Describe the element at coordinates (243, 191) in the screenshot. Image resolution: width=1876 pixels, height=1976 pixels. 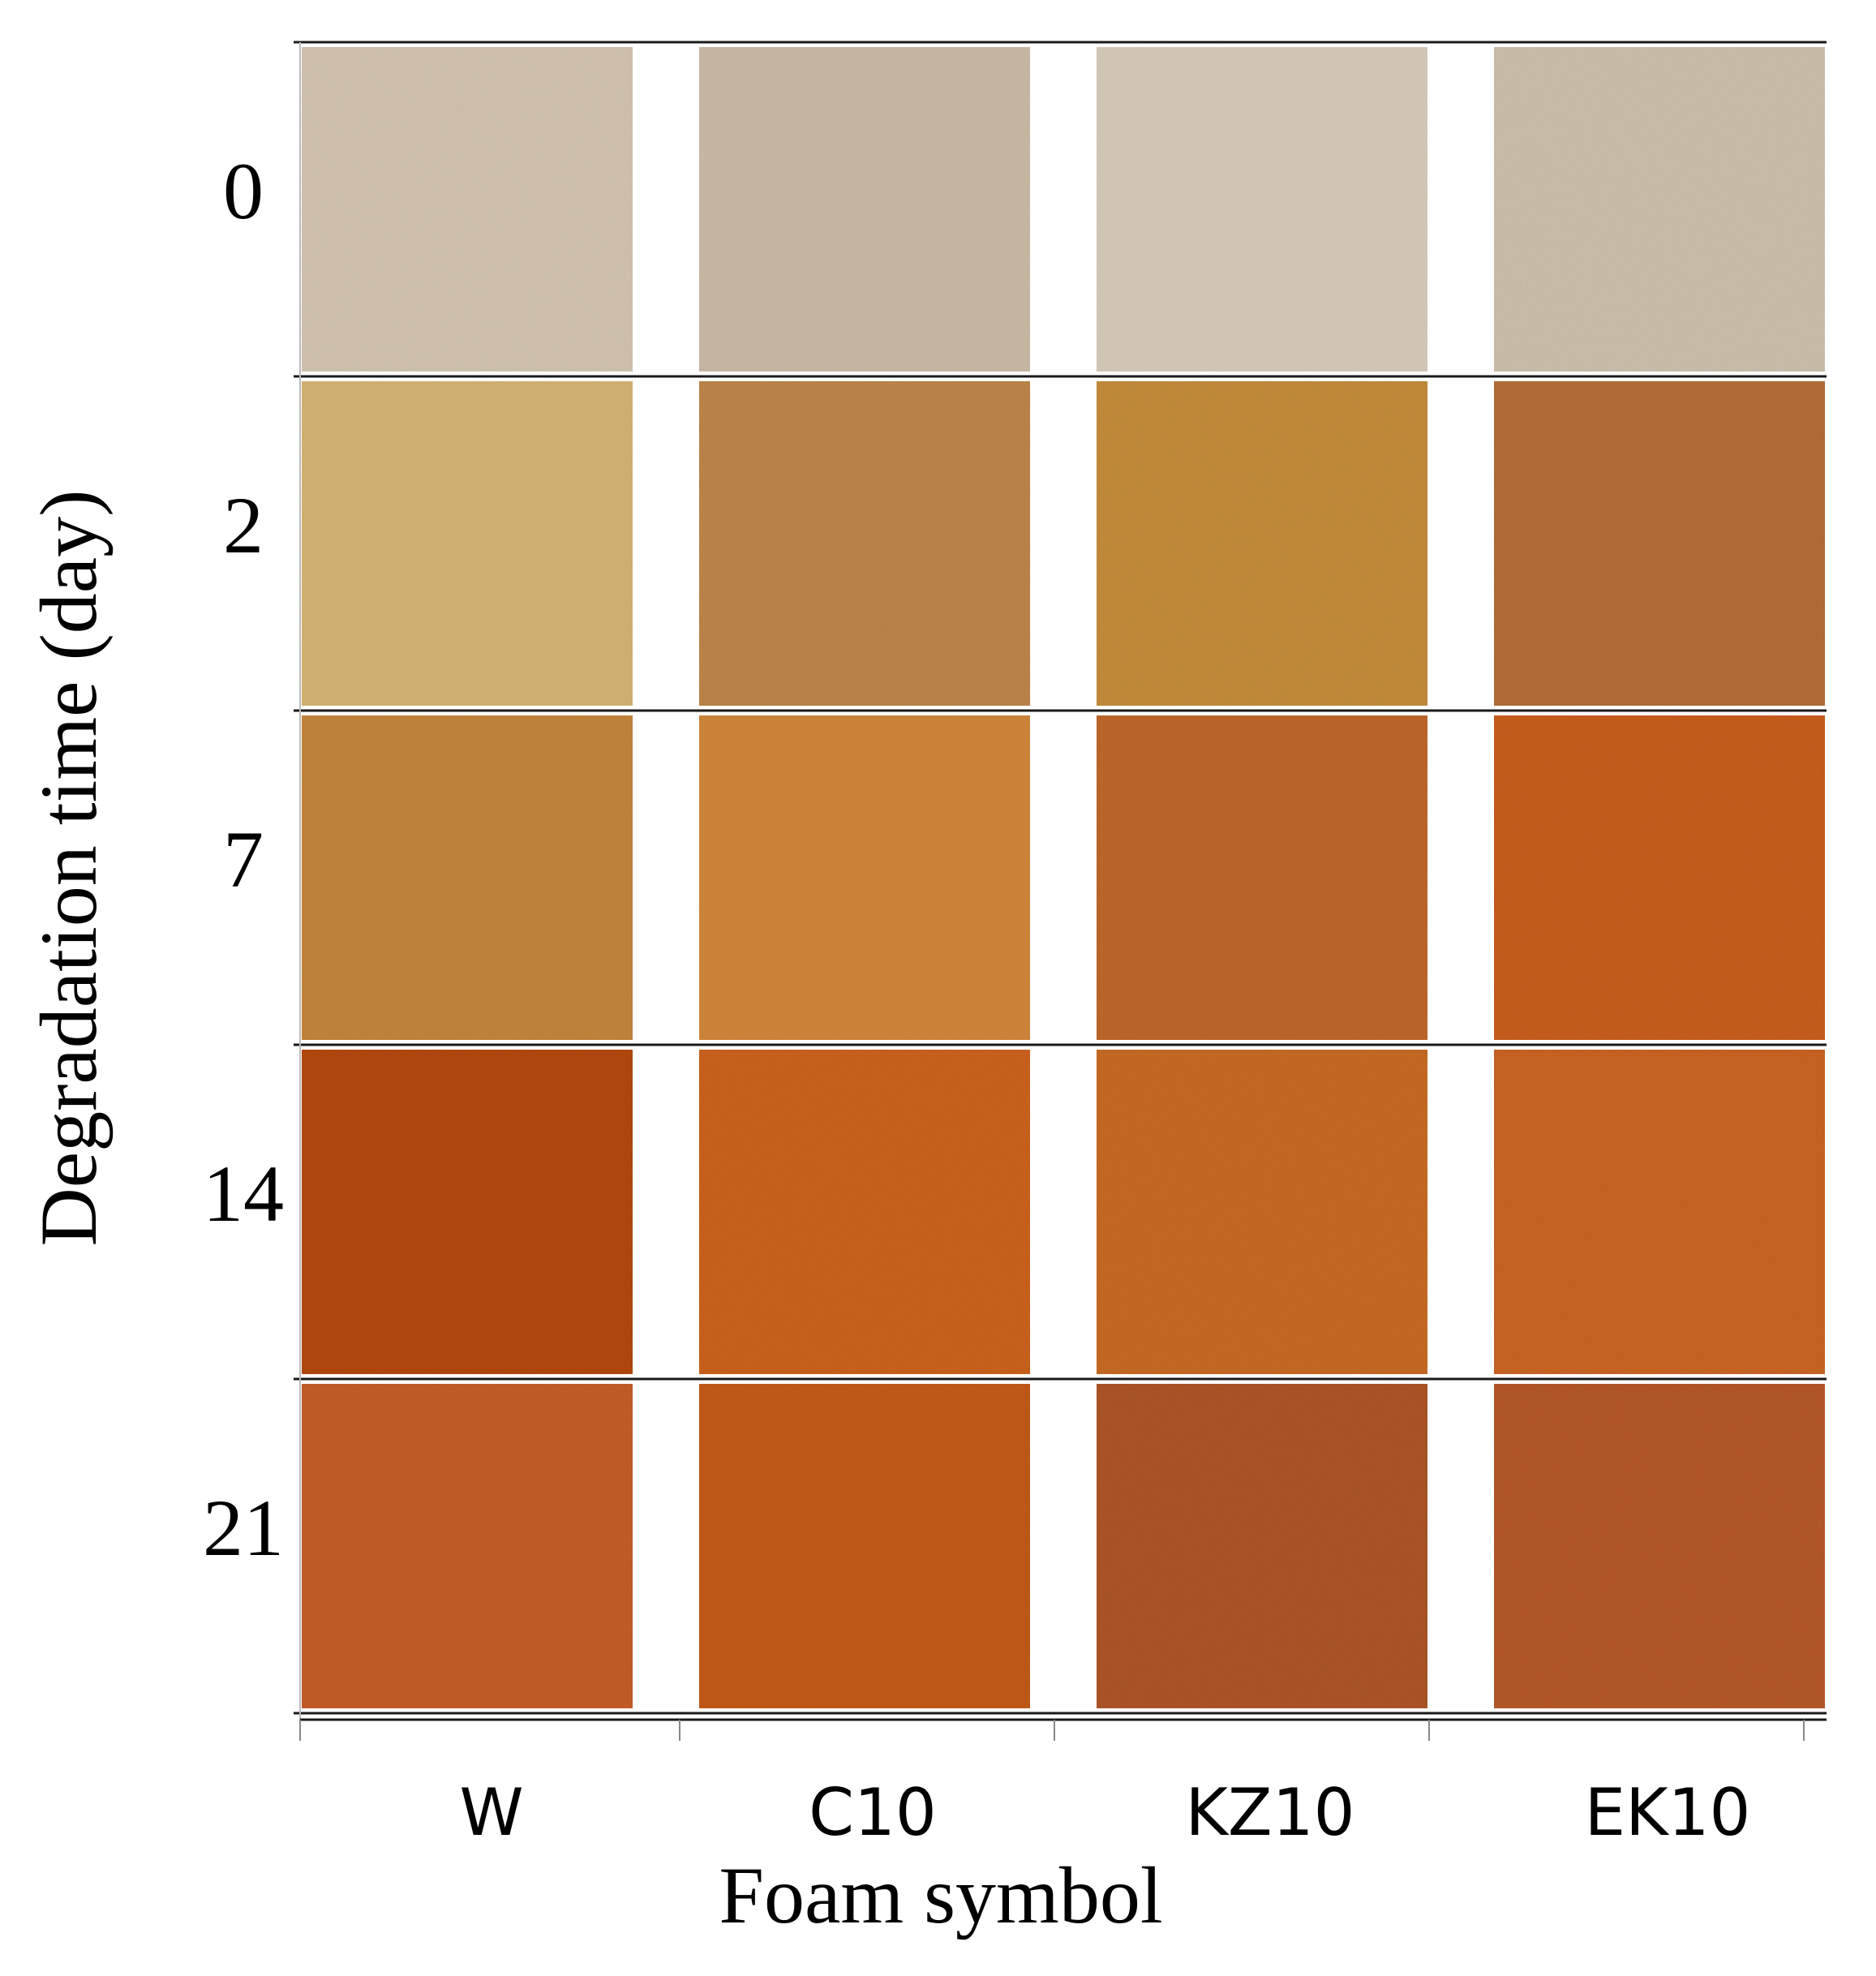
I see `y-tick-label: 0` at that location.